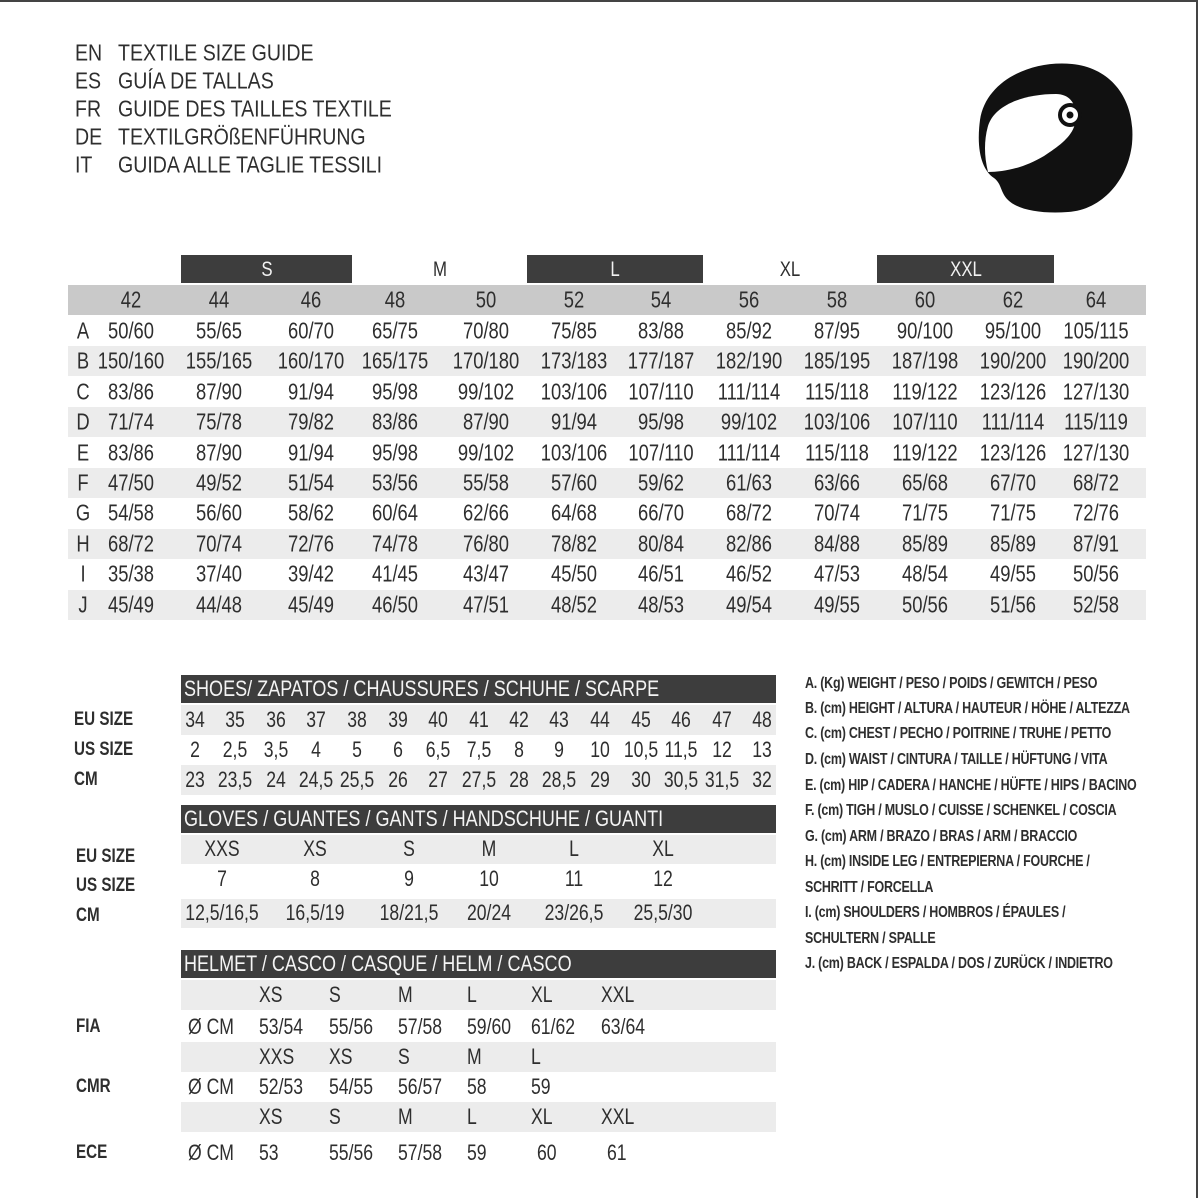 The width and height of the screenshot is (1200, 1200). What do you see at coordinates (83, 482) in the screenshot?
I see `row-label: F` at bounding box center [83, 482].